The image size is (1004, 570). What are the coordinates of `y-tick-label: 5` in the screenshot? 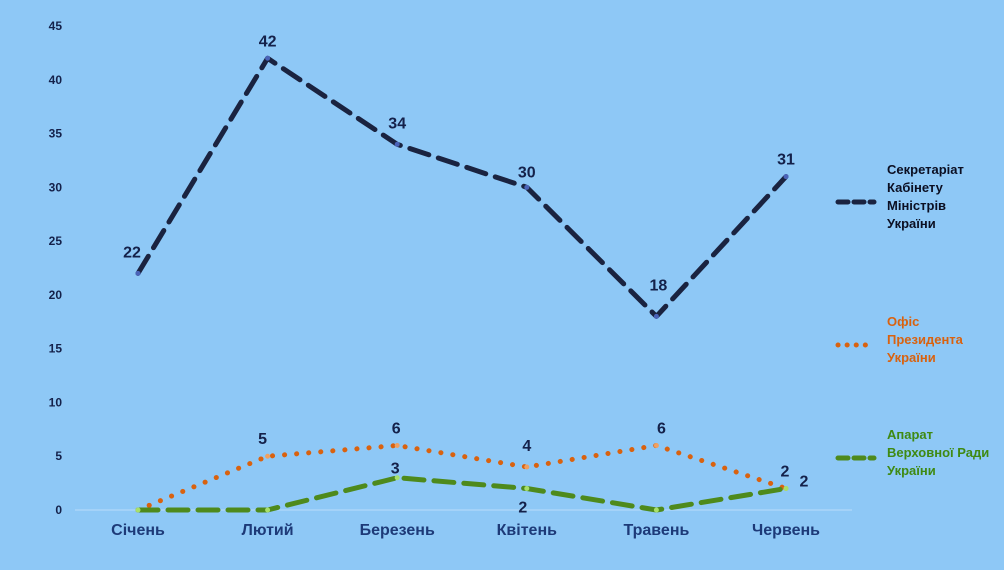 It's located at (58, 456).